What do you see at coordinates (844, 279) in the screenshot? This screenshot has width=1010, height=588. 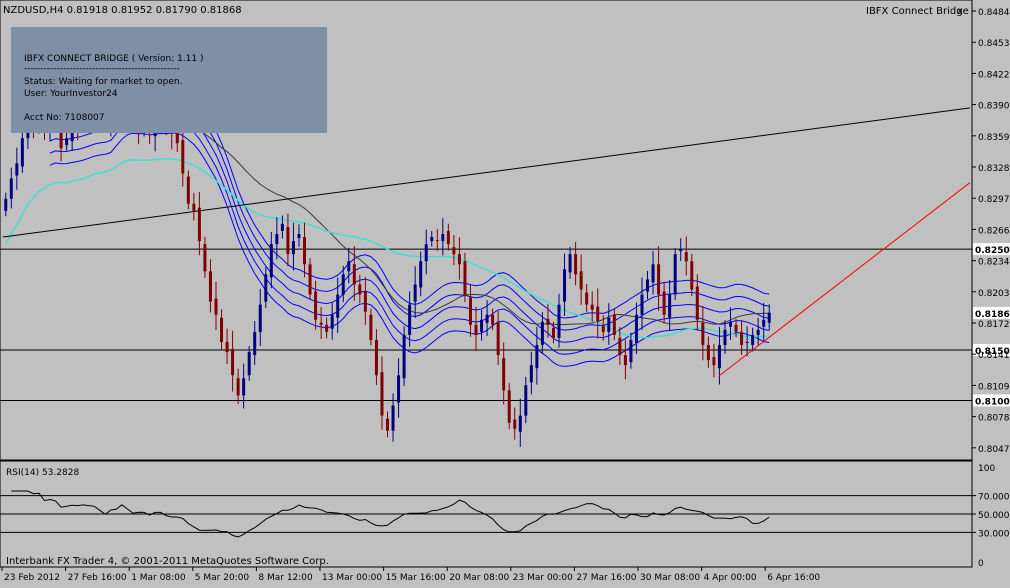 I see `trendline-up` at bounding box center [844, 279].